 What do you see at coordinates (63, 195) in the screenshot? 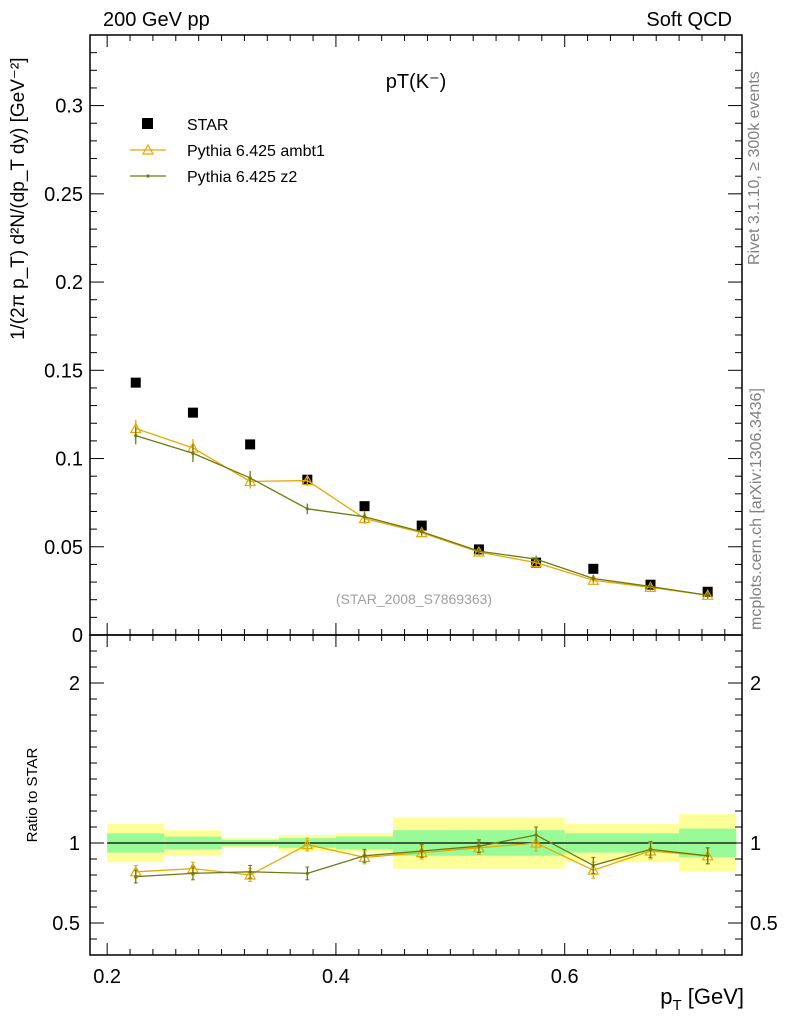
I see `y-tick-label: 0.25` at bounding box center [63, 195].